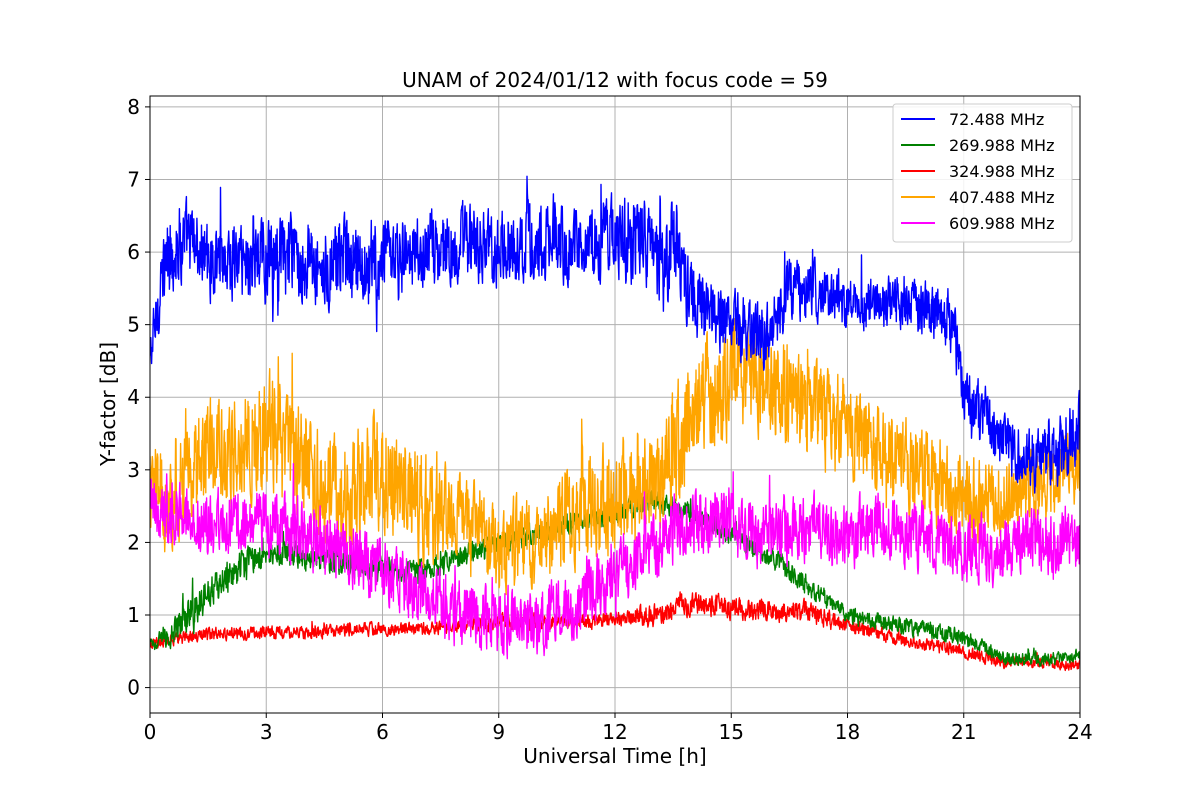  I want to click on y-tick-label: 8, so click(133, 107).